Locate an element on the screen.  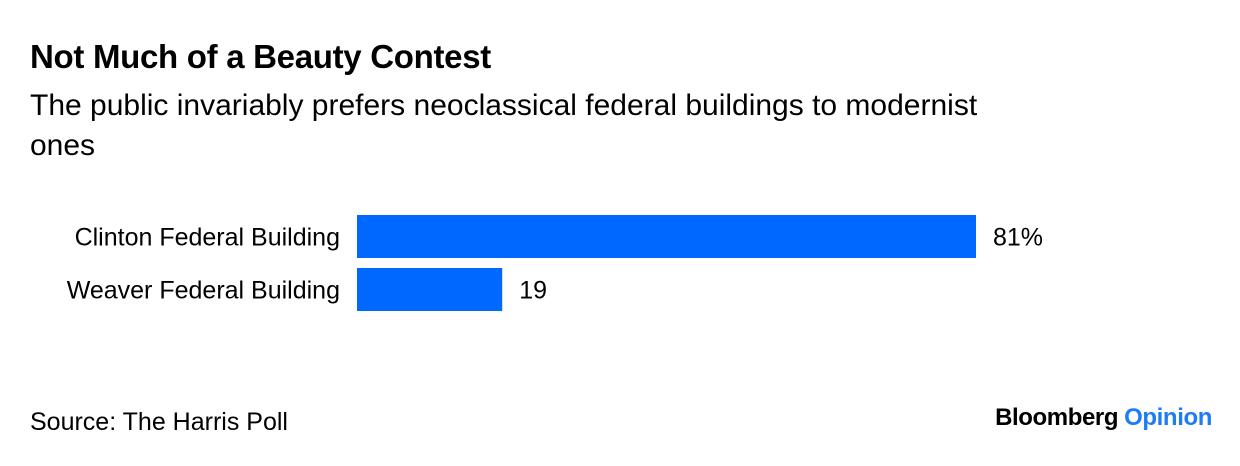
brand-primary: Bloomberg is located at coordinates (1057, 417).